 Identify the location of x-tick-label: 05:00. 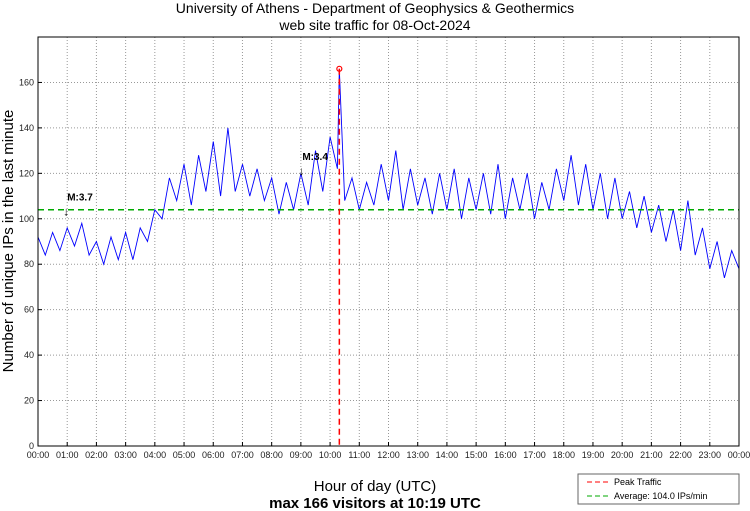
(184, 455).